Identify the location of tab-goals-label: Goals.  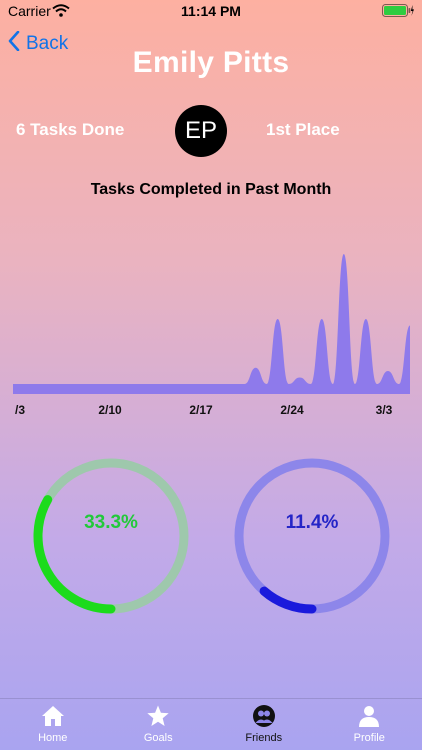
(158, 738).